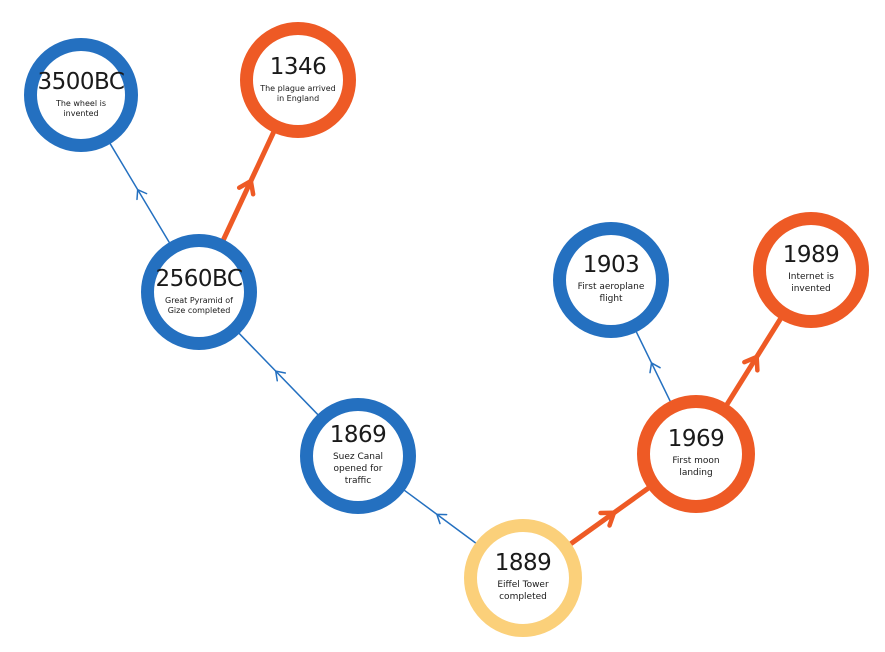  What do you see at coordinates (298, 66) in the screenshot?
I see `node-year: 1346` at bounding box center [298, 66].